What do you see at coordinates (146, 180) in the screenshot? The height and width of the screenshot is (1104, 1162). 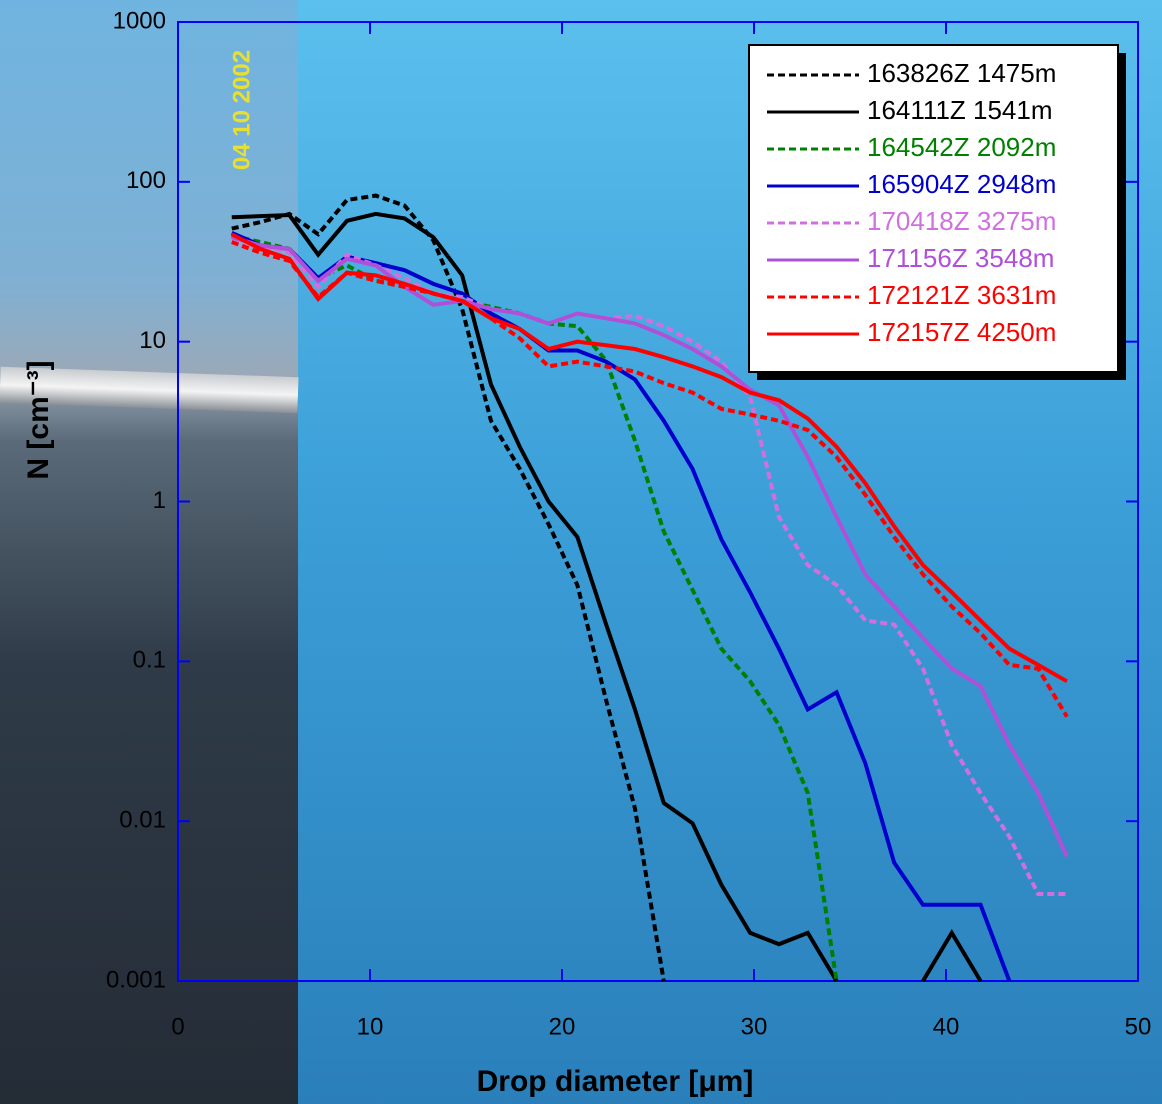 I see `y-tick-label: 100` at bounding box center [146, 180].